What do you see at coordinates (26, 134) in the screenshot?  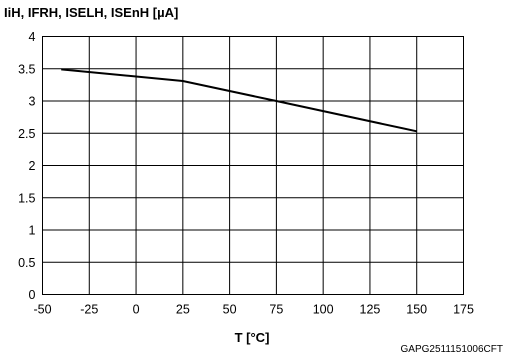 I see `y-tick-label: 2.5` at bounding box center [26, 134].